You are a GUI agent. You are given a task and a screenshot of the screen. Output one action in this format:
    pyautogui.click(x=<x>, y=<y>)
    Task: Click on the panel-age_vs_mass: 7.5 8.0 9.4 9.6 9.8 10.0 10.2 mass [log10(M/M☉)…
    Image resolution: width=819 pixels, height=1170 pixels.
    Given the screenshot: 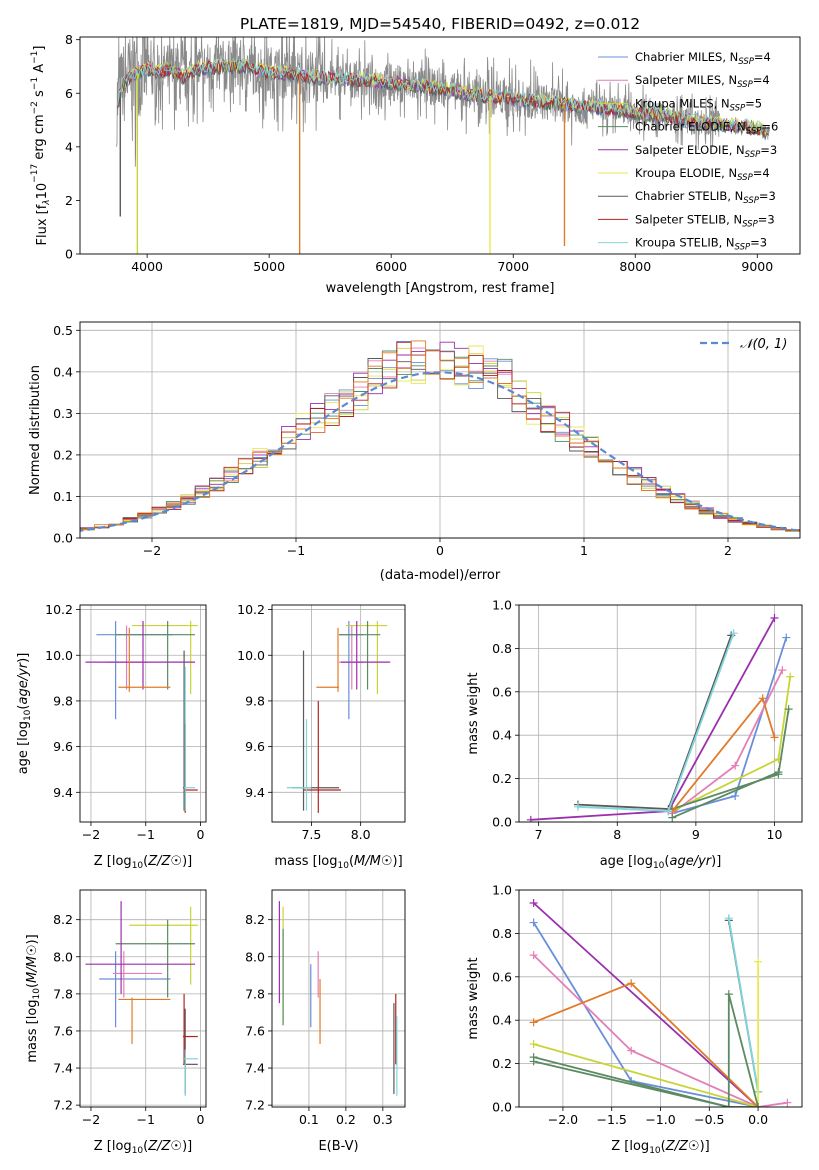 What is the action you would take?
    pyautogui.click(x=321, y=736)
    